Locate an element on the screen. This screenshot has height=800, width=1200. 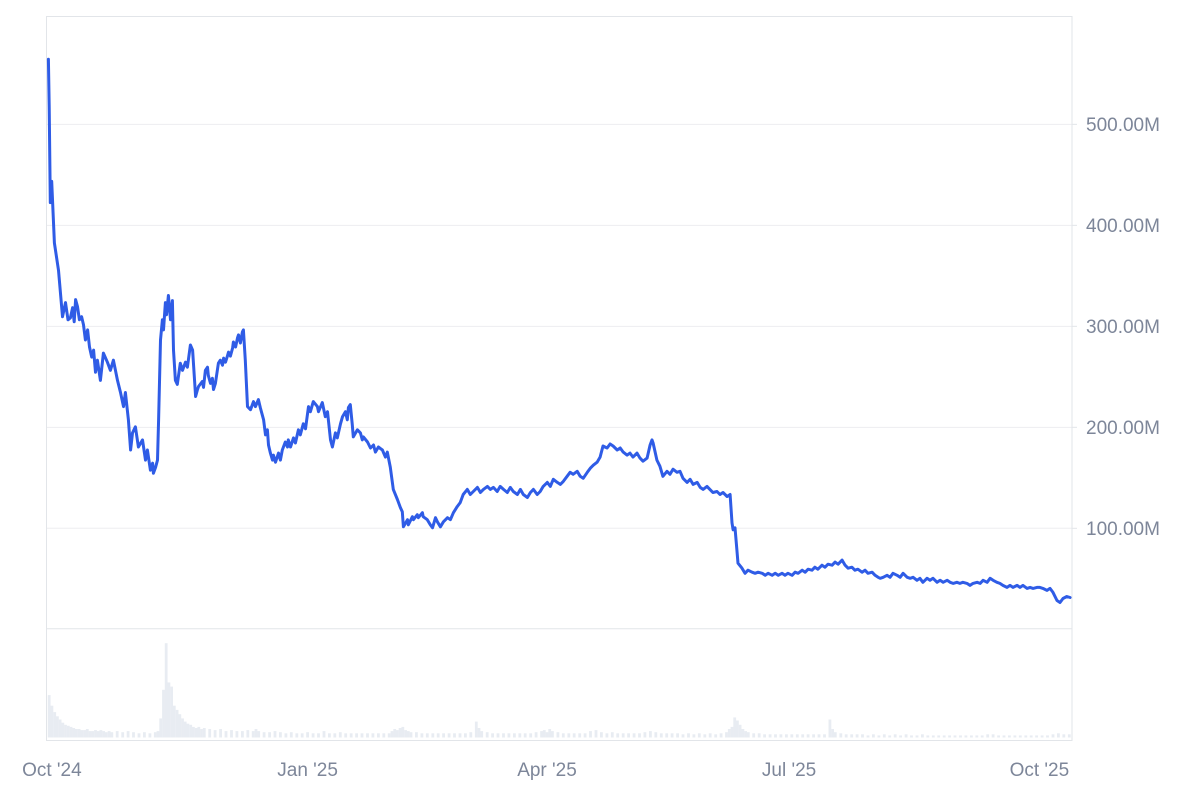
x-tick-label: Oct '24 is located at coordinates (52, 770).